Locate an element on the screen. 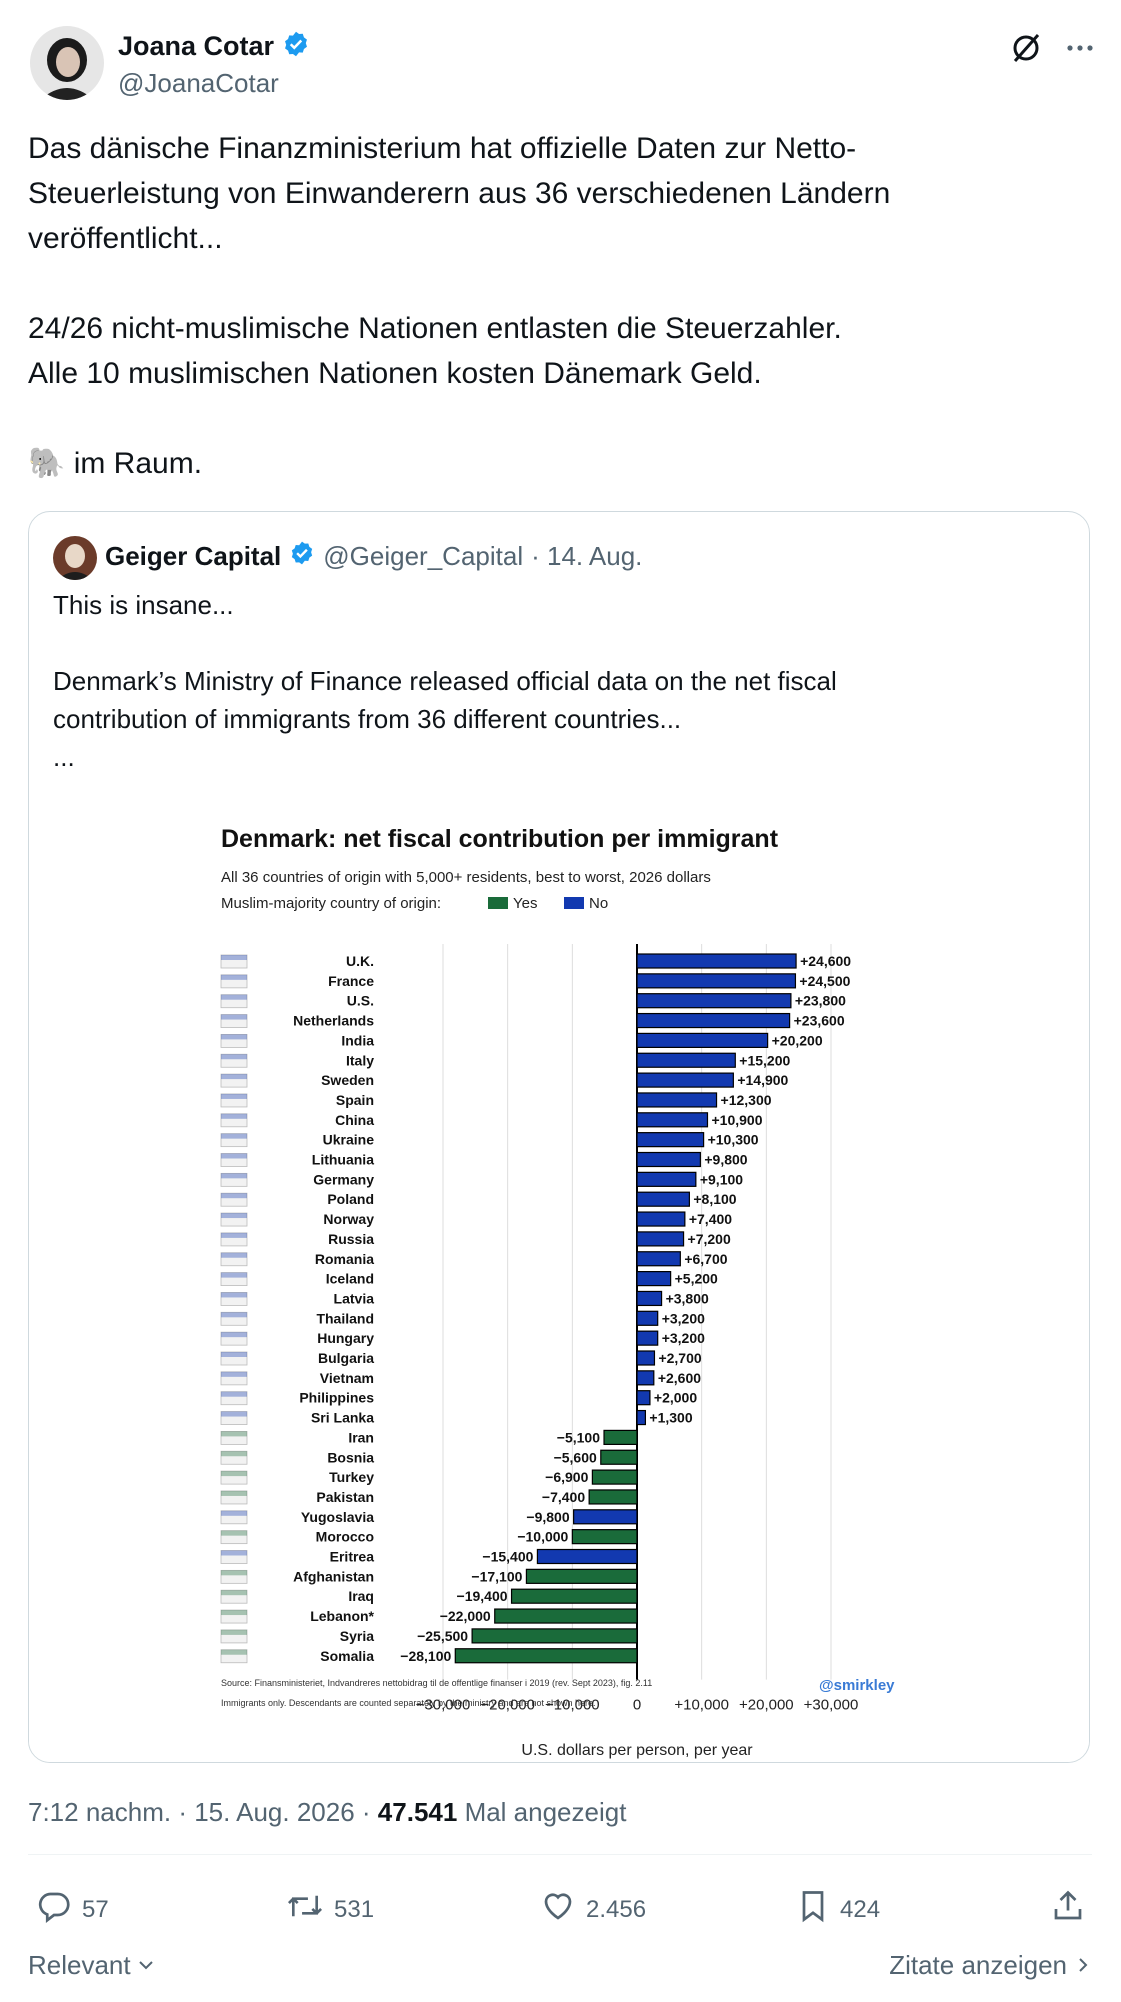 The width and height of the screenshot is (1121, 2002). x-tick-label: −20,000 is located at coordinates (507, 1705).